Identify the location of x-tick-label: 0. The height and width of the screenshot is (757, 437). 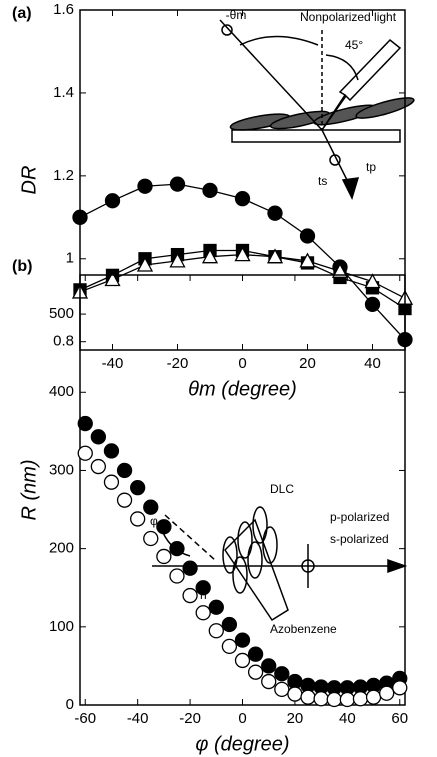
(242, 363).